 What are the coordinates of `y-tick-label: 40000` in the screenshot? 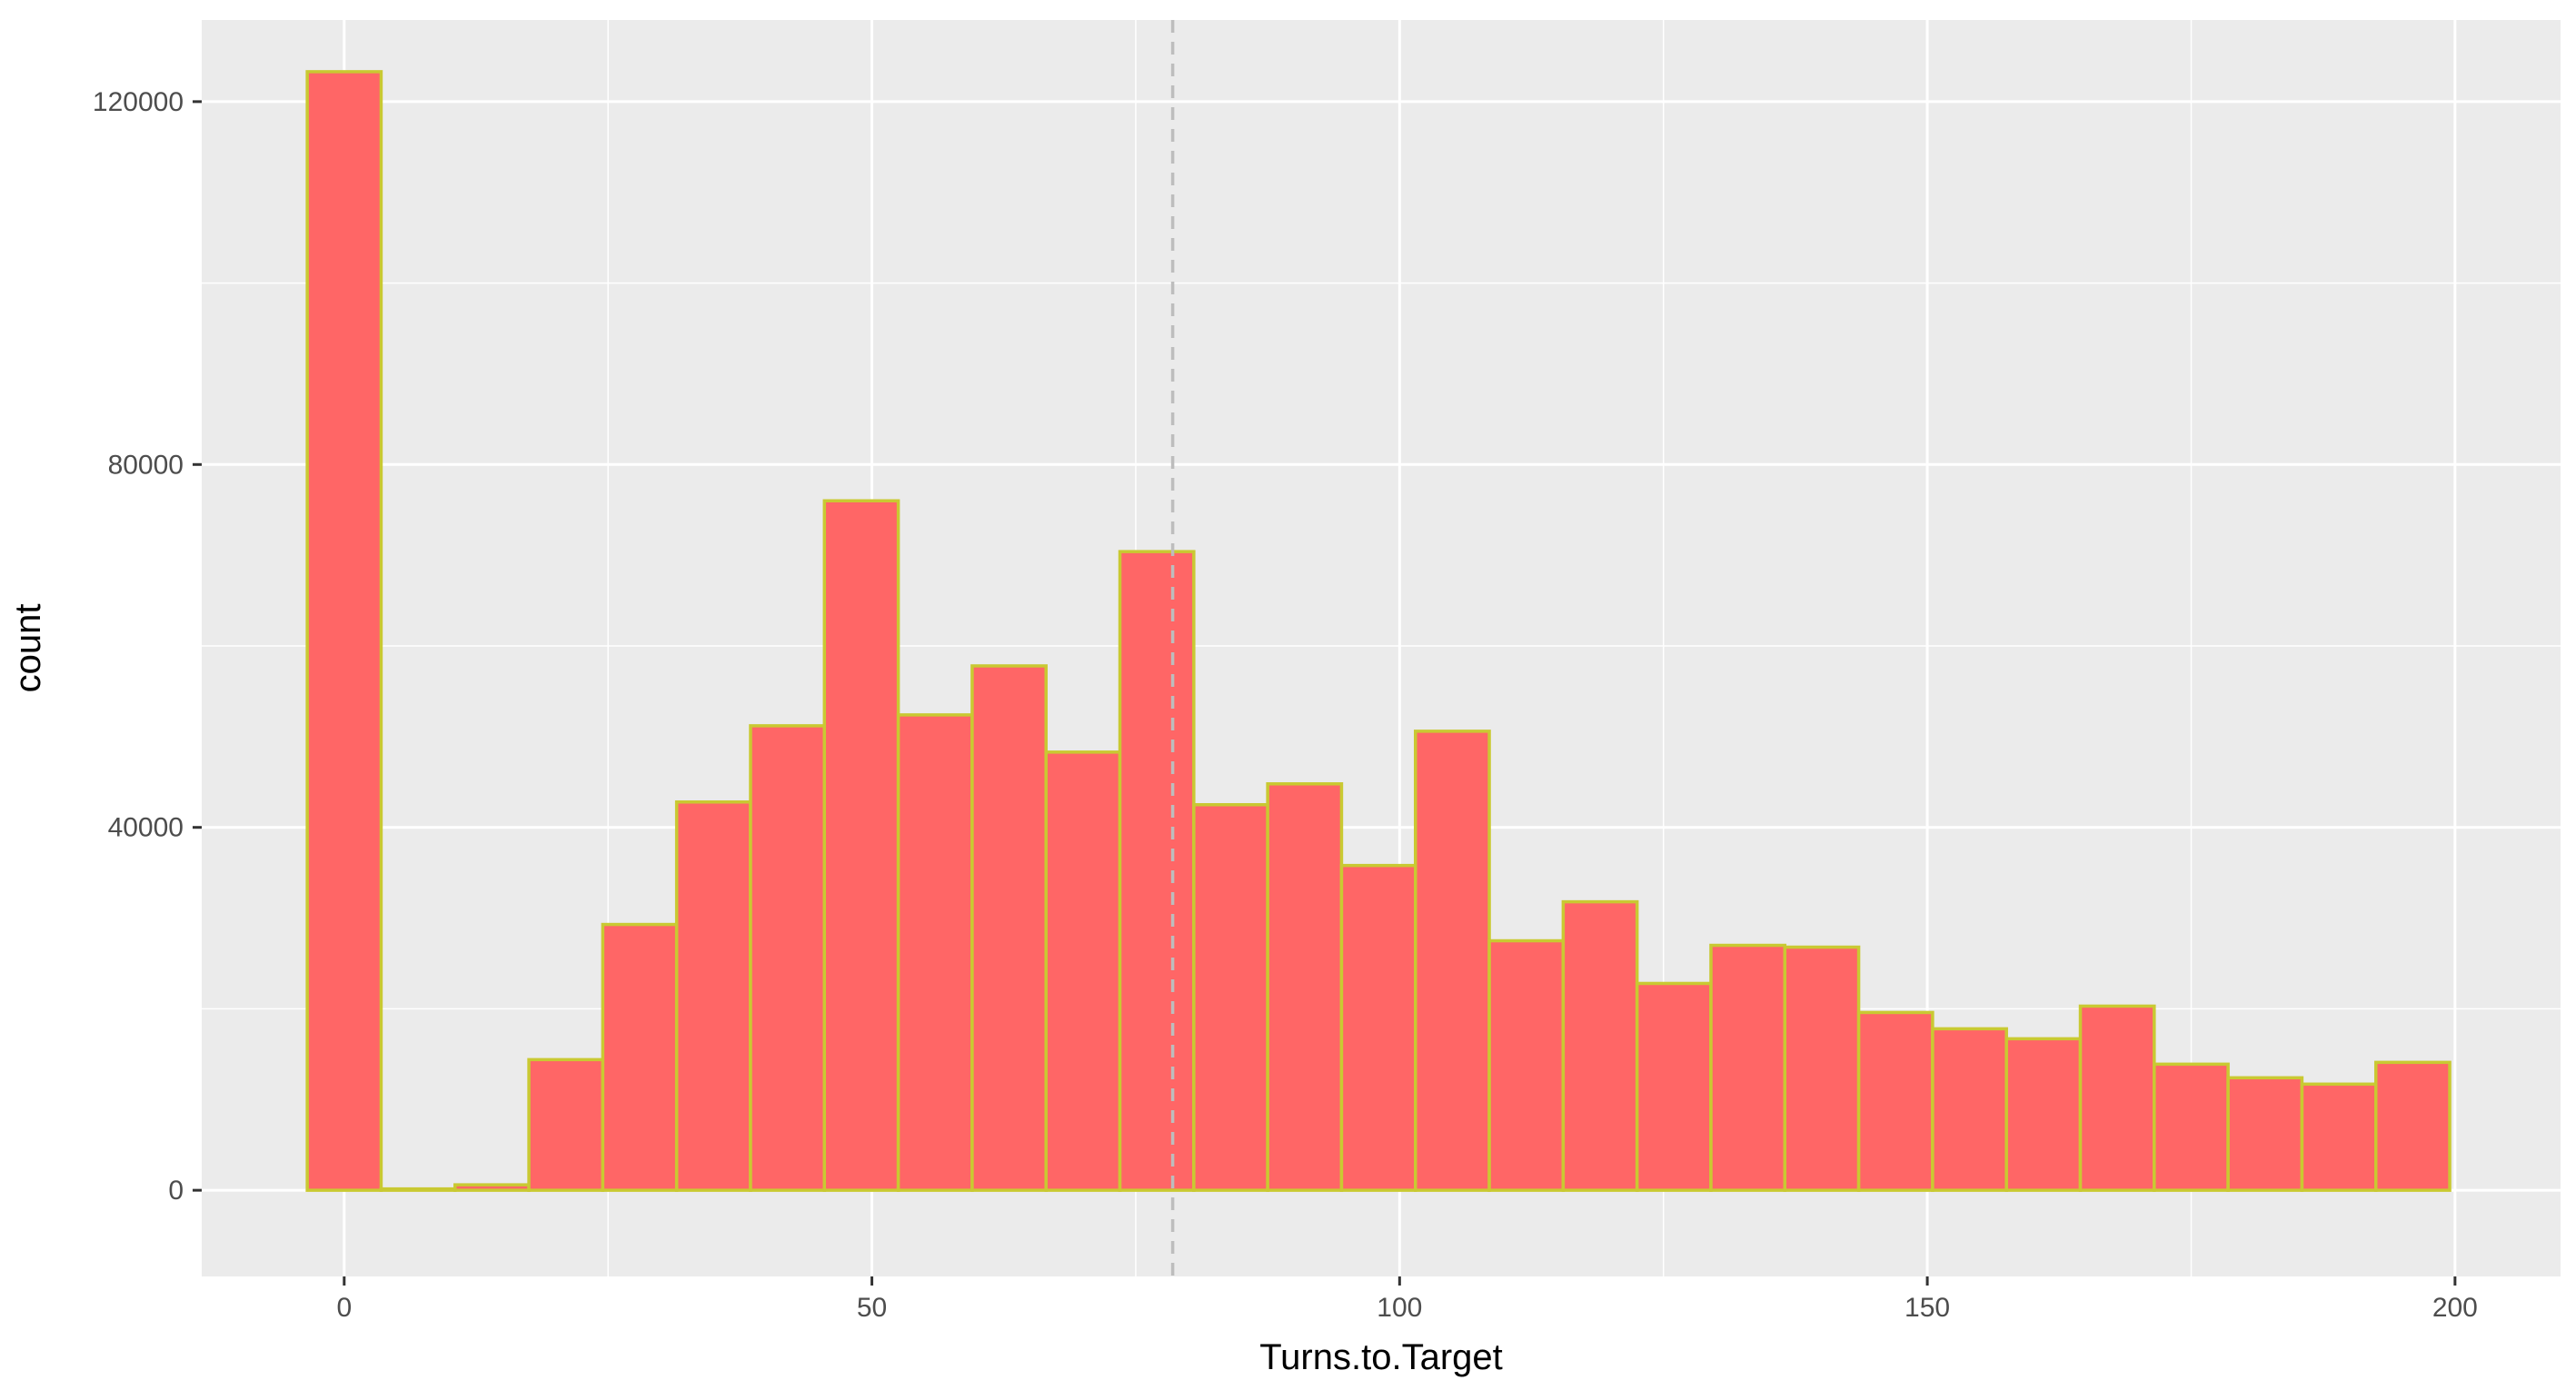 It's located at (146, 828).